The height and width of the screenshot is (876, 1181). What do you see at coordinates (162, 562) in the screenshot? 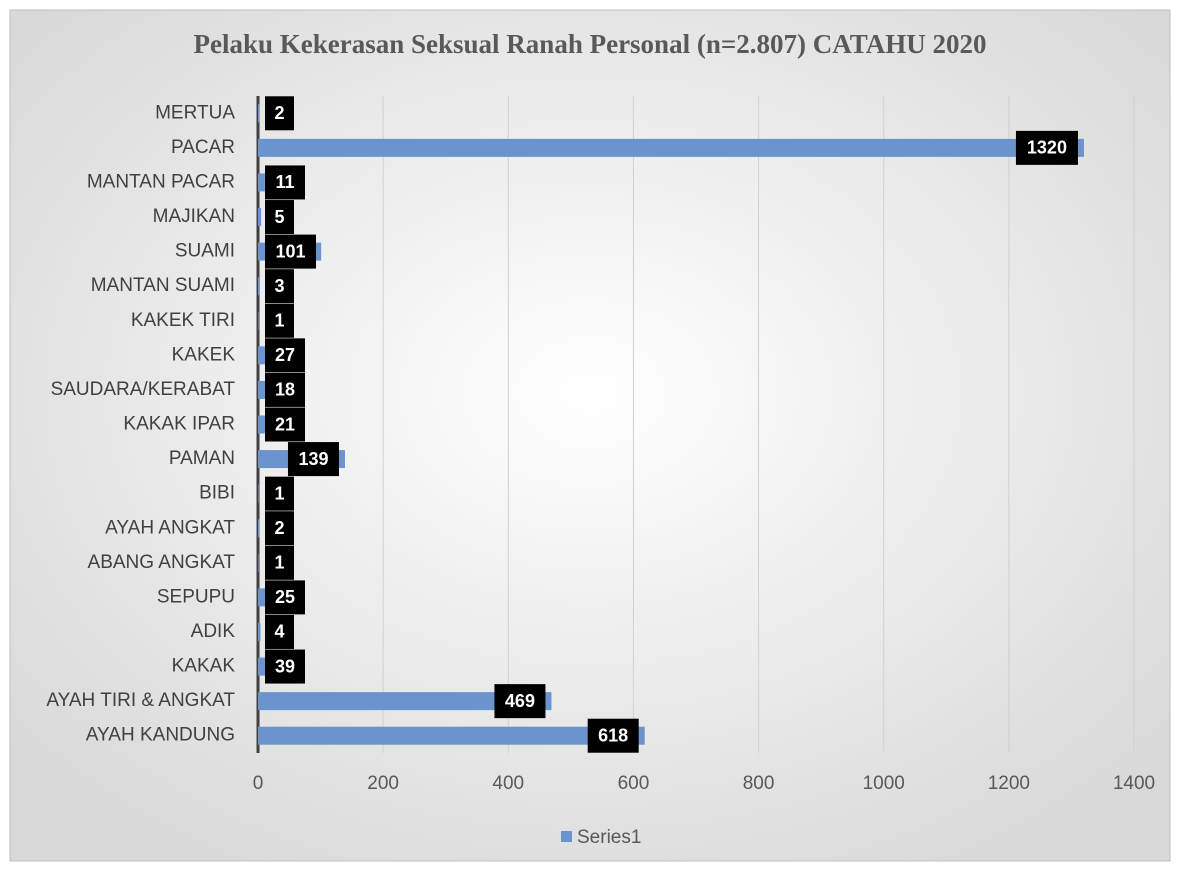
I see `y-tick-label: ABANG ANGKAT` at bounding box center [162, 562].